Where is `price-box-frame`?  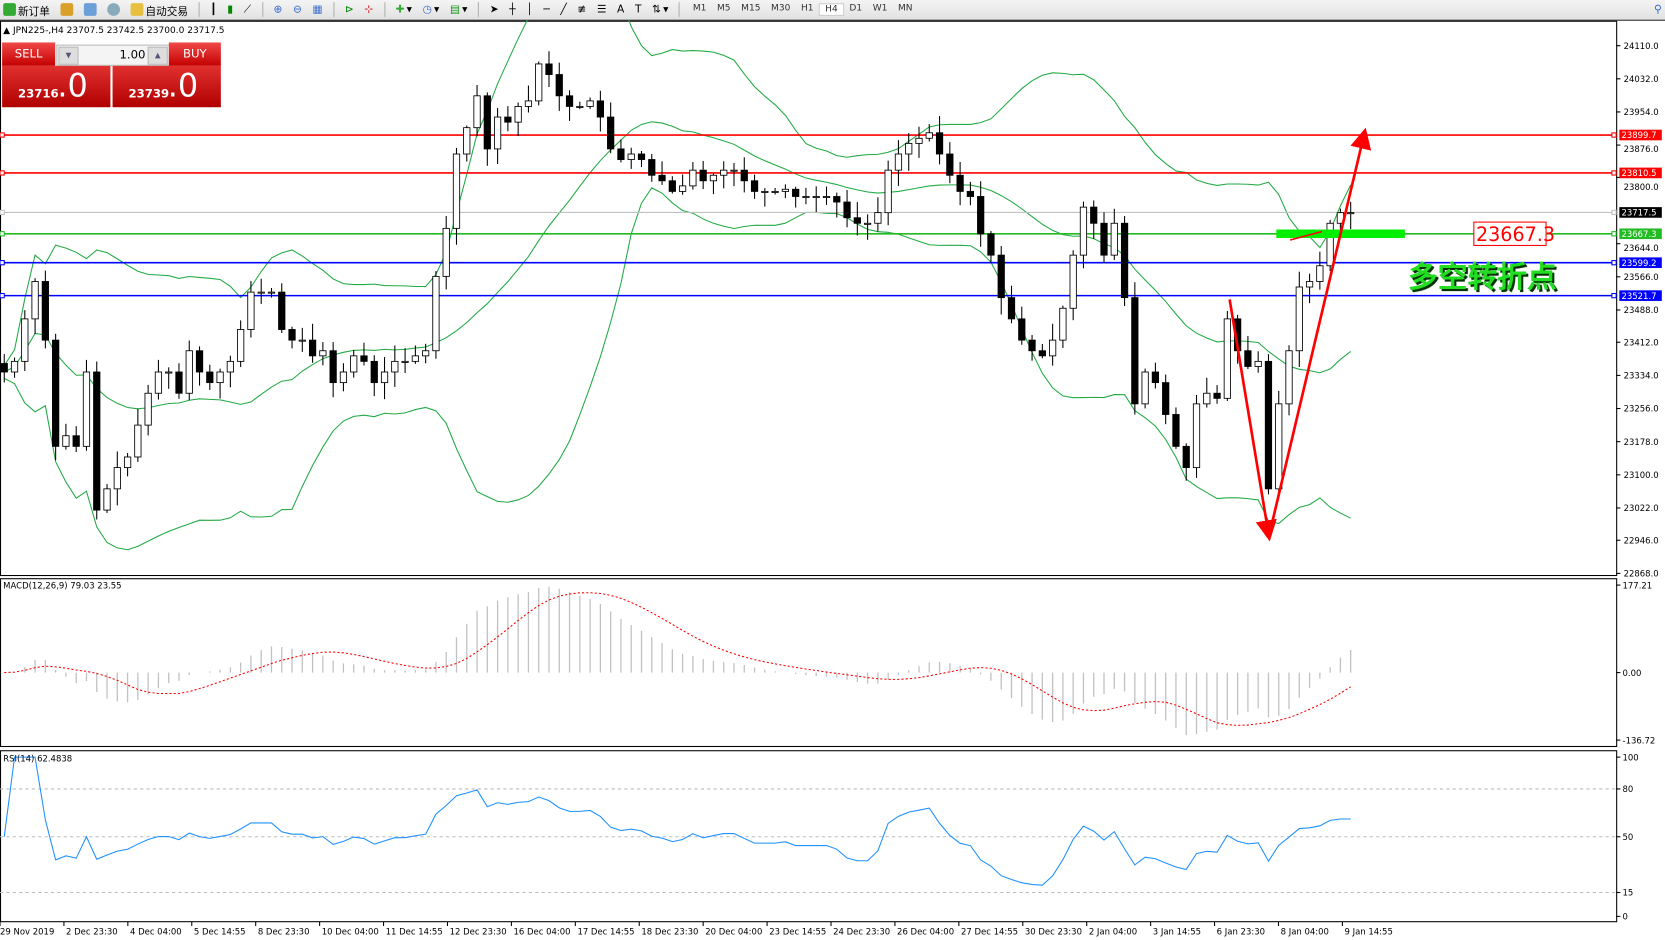 price-box-frame is located at coordinates (1510, 233).